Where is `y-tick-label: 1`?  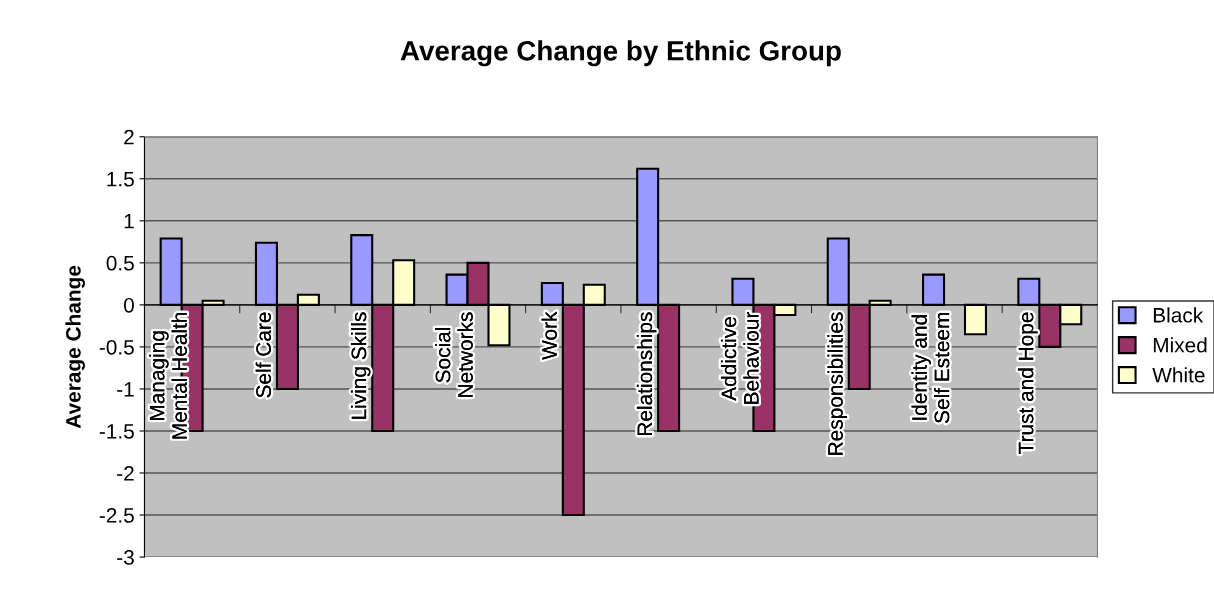
y-tick-label: 1 is located at coordinates (129, 221).